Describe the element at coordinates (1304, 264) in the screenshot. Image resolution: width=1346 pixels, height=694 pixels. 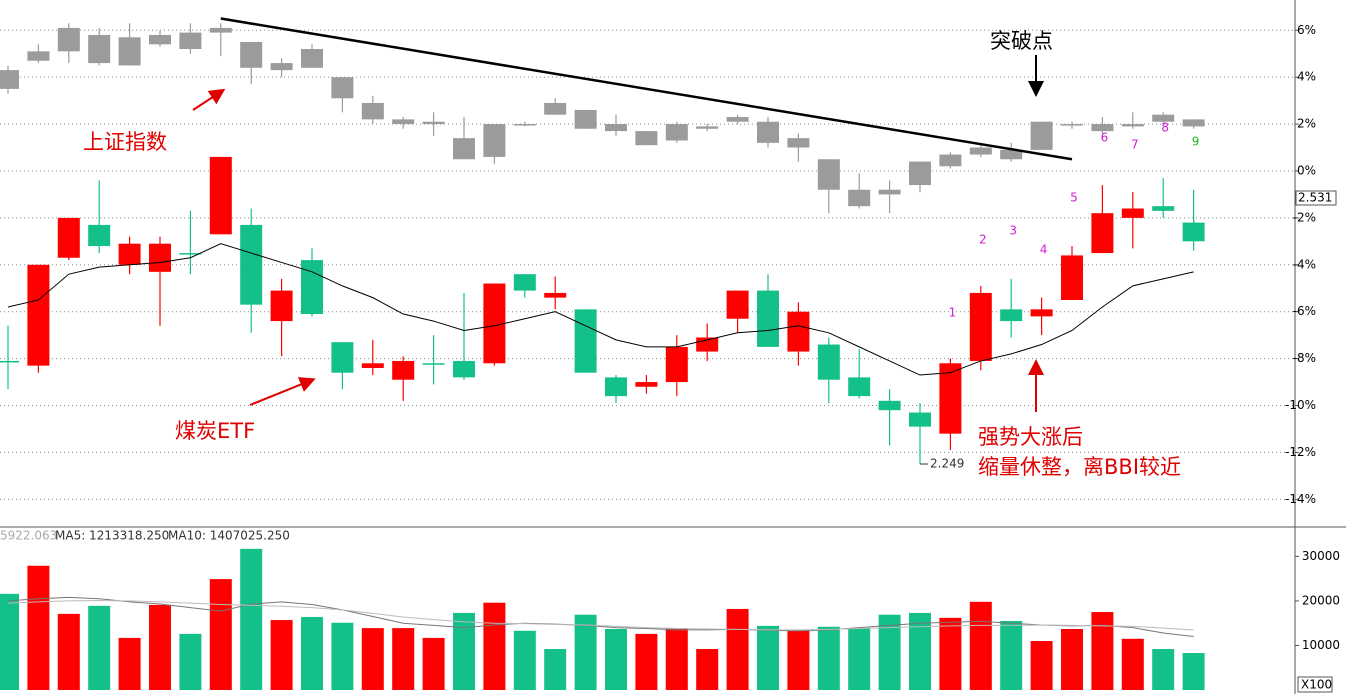
I see `y-tick-label: -4%` at that location.